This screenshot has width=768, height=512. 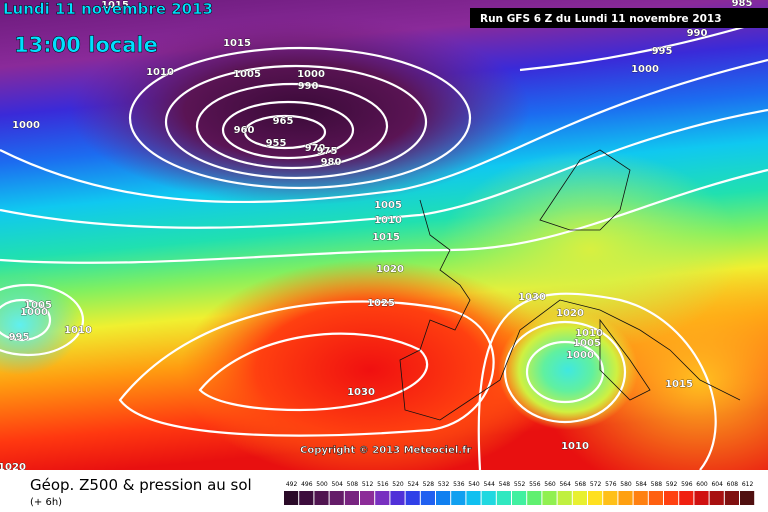 I want to click on scale-label: 560, so click(x=550, y=484).